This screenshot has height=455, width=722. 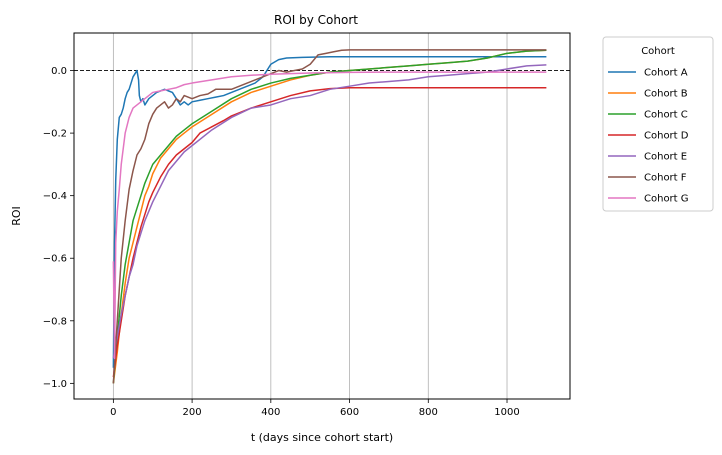 What do you see at coordinates (113, 412) in the screenshot?
I see `x-tick-label: 0` at bounding box center [113, 412].